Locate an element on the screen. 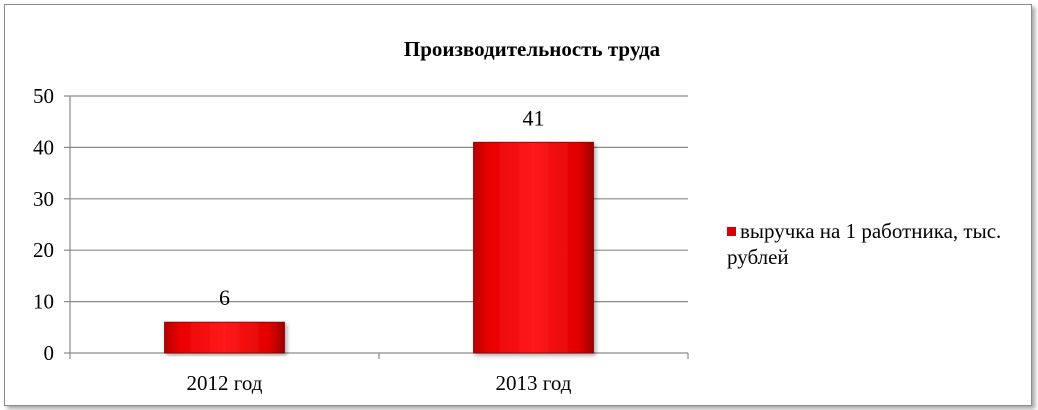 This screenshot has height=410, width=1038. data-label: 6 is located at coordinates (224, 297).